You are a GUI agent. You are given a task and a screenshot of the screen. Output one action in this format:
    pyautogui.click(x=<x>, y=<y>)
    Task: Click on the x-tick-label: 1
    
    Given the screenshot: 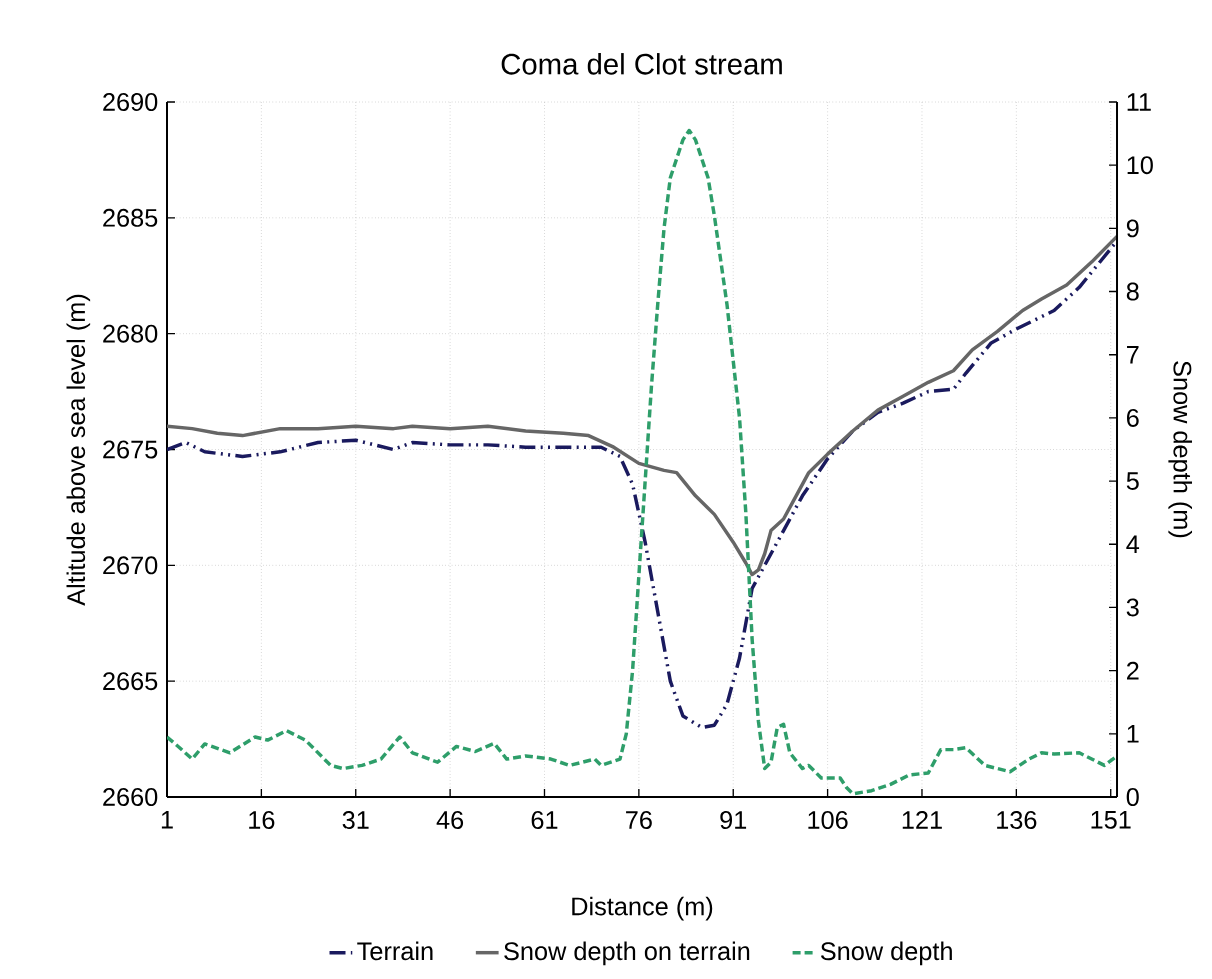 What is the action you would take?
    pyautogui.click(x=167, y=820)
    